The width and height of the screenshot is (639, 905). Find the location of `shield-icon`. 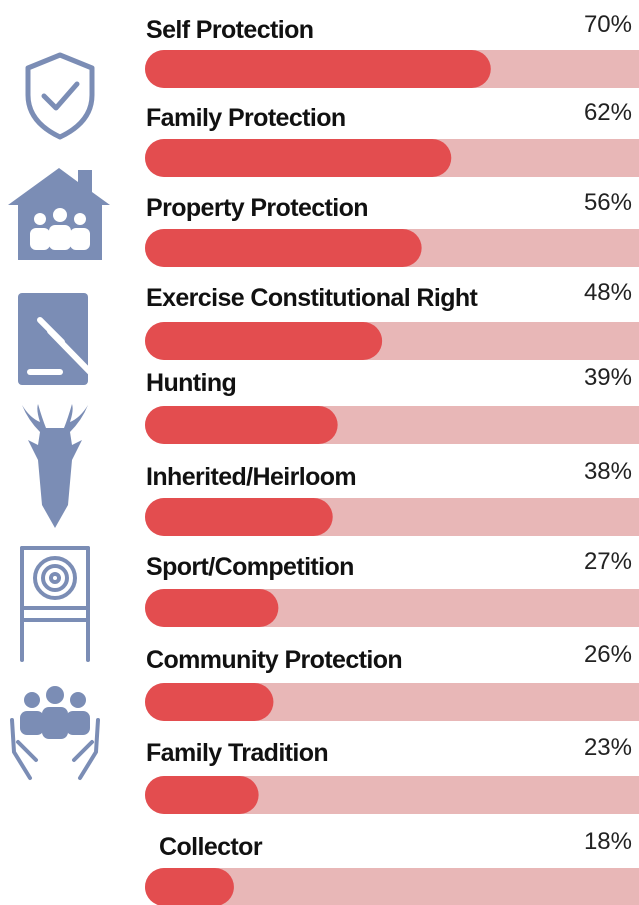

shield-icon is located at coordinates (60, 96).